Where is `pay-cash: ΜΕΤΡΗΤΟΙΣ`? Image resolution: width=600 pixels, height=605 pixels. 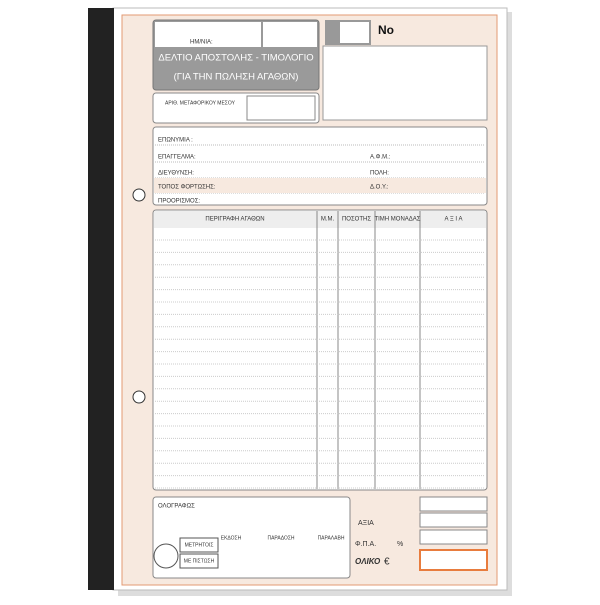
pay-cash: ΜΕΤΡΗΤΟΙΣ is located at coordinates (199, 545).